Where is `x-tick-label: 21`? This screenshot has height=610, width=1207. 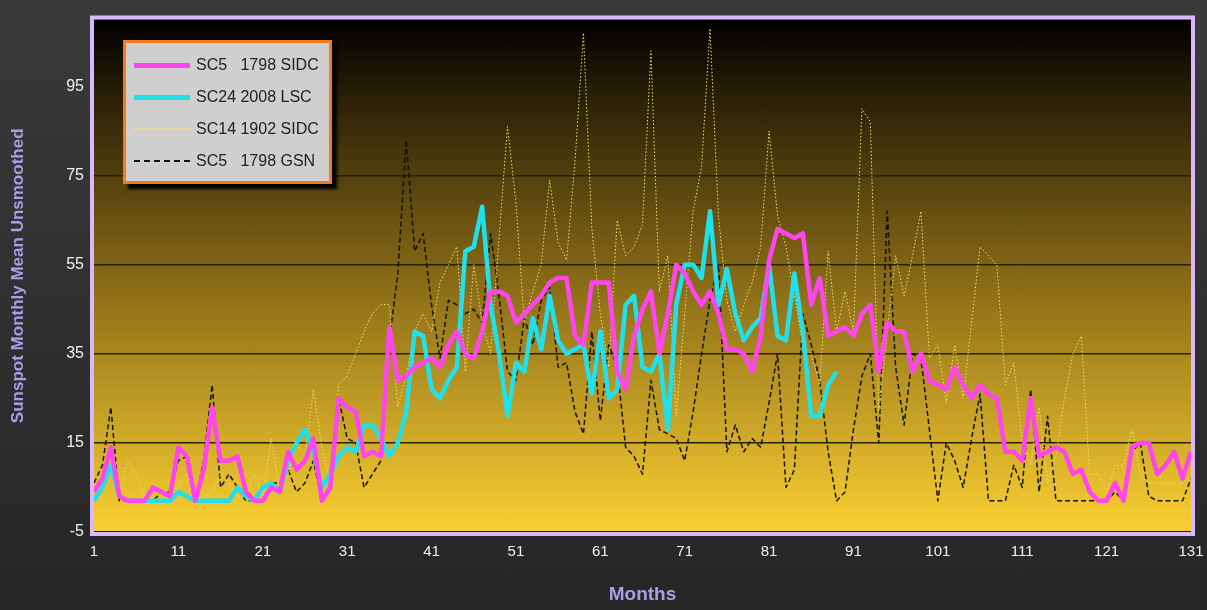 x-tick-label: 21 is located at coordinates (263, 551).